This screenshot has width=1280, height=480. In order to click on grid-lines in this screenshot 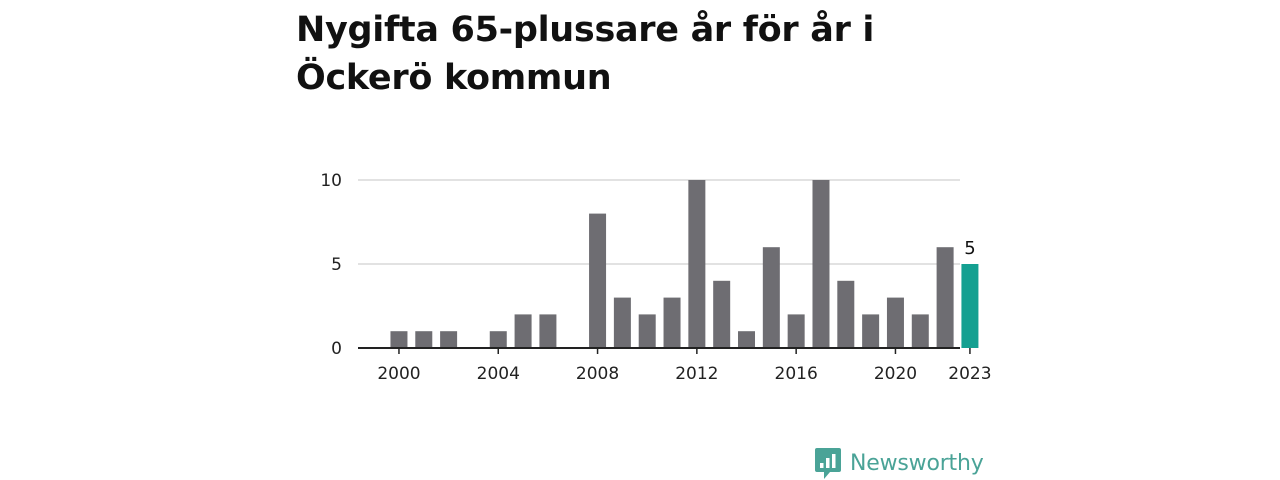, I will do `click(659, 222)`.